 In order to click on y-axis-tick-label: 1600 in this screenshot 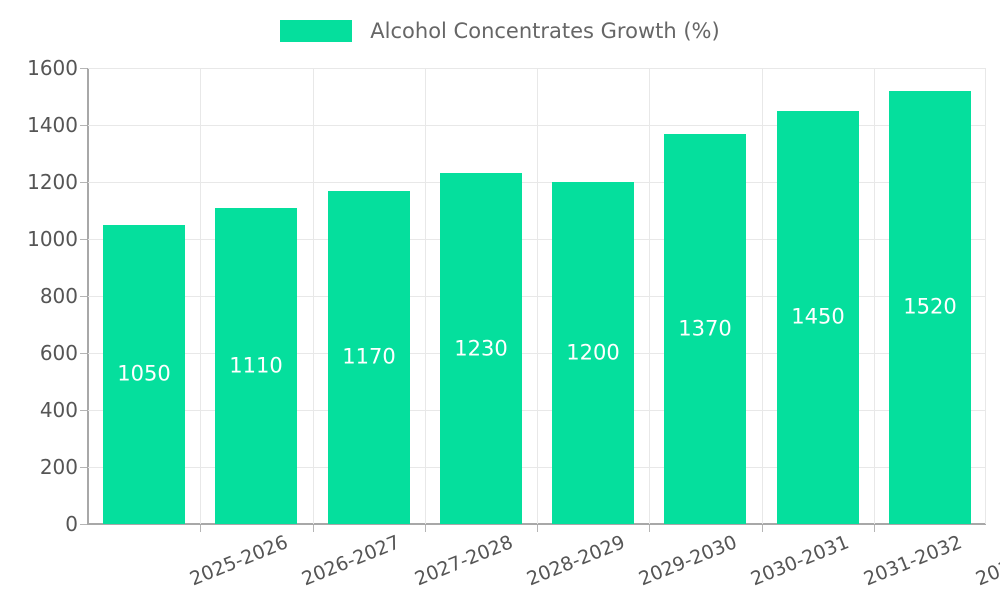, I will do `click(52, 68)`.